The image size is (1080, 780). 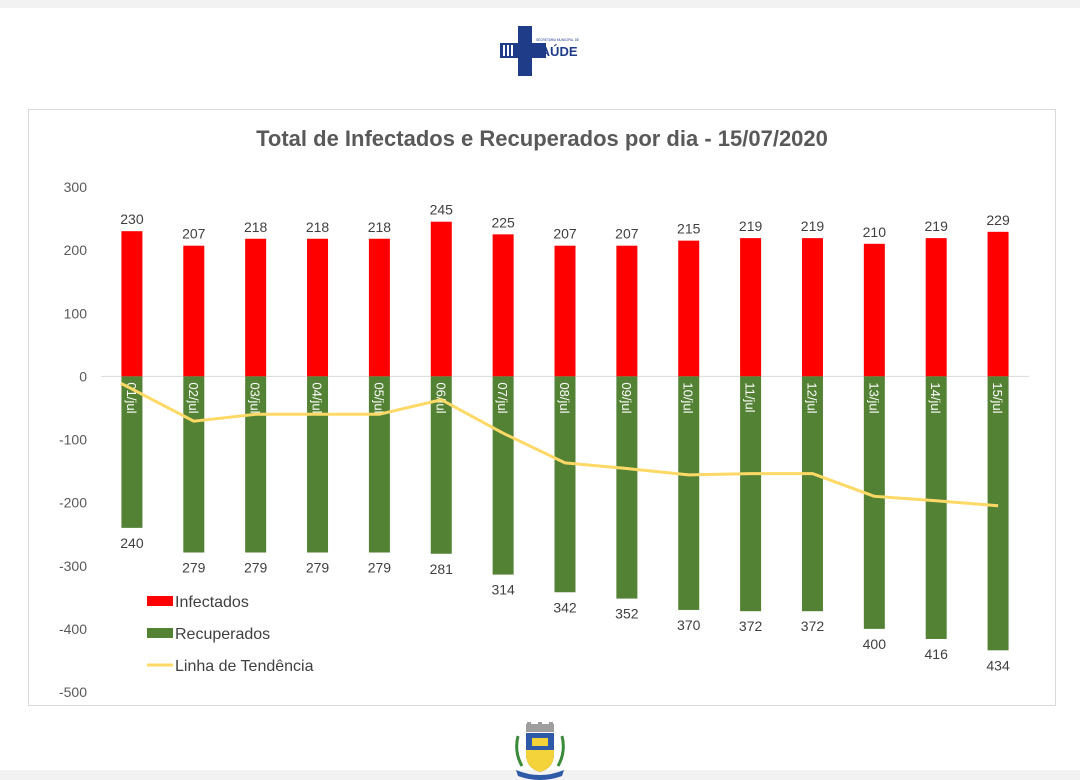 I want to click on category-label: 07/jul, so click(x=502, y=397).